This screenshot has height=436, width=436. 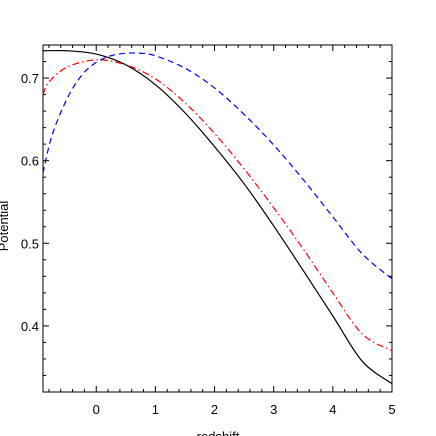 I want to click on x-axis-title: redshift, so click(x=218, y=432).